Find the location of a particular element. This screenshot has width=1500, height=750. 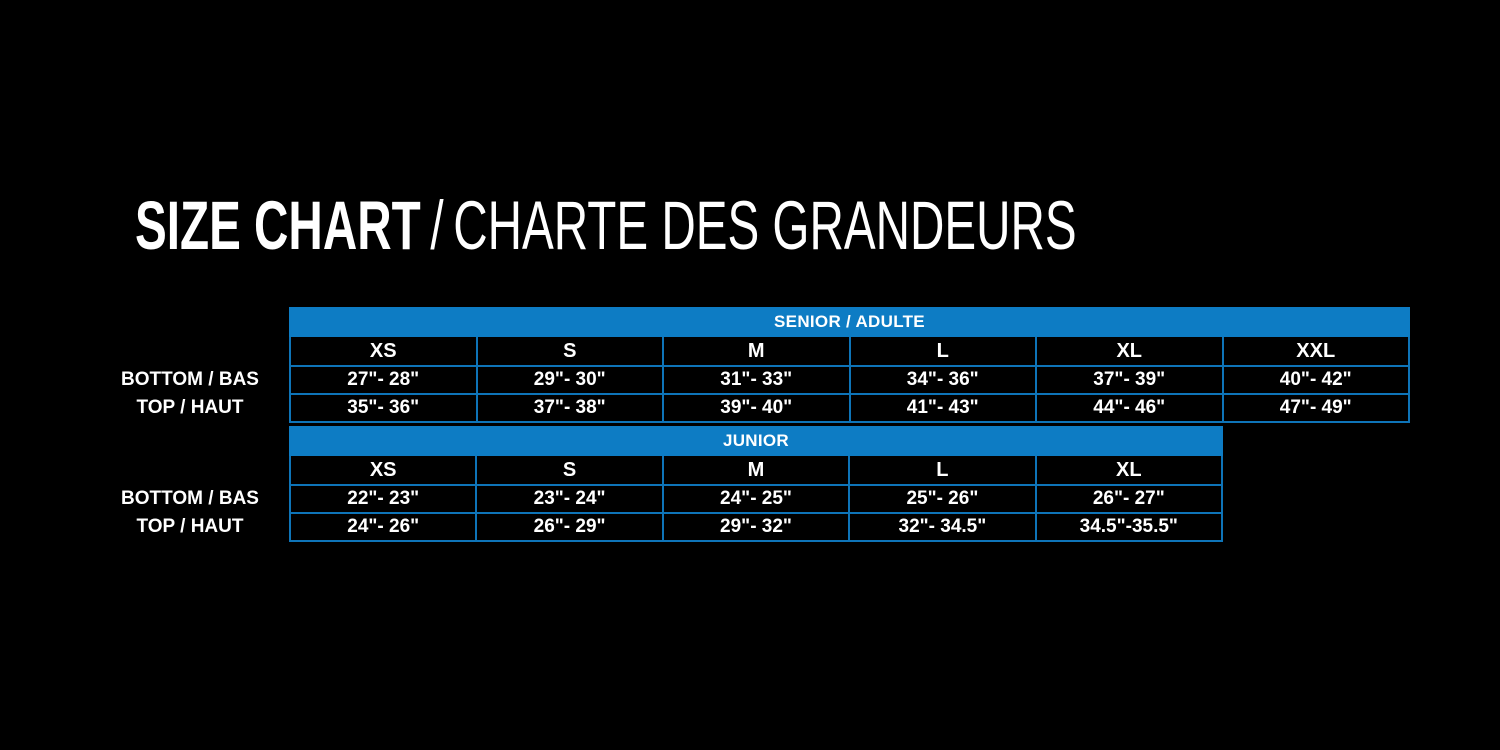

size-value-cell: 27"- 28" is located at coordinates (383, 380).